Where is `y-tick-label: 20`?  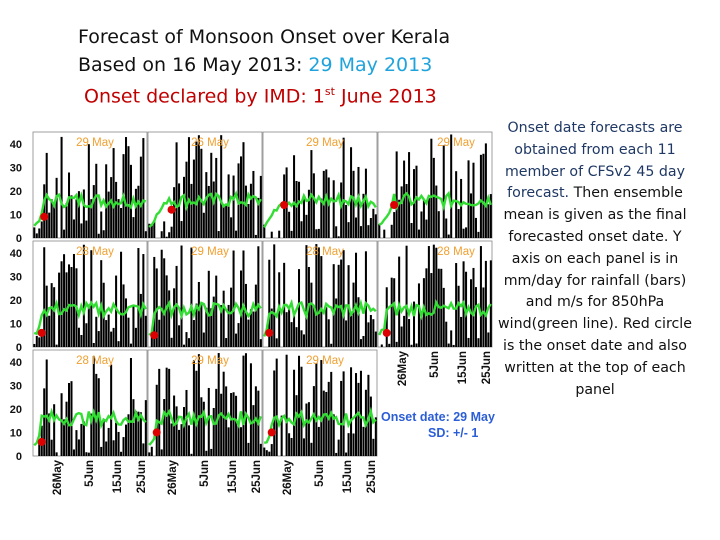
y-tick-label: 20 is located at coordinates (16, 192).